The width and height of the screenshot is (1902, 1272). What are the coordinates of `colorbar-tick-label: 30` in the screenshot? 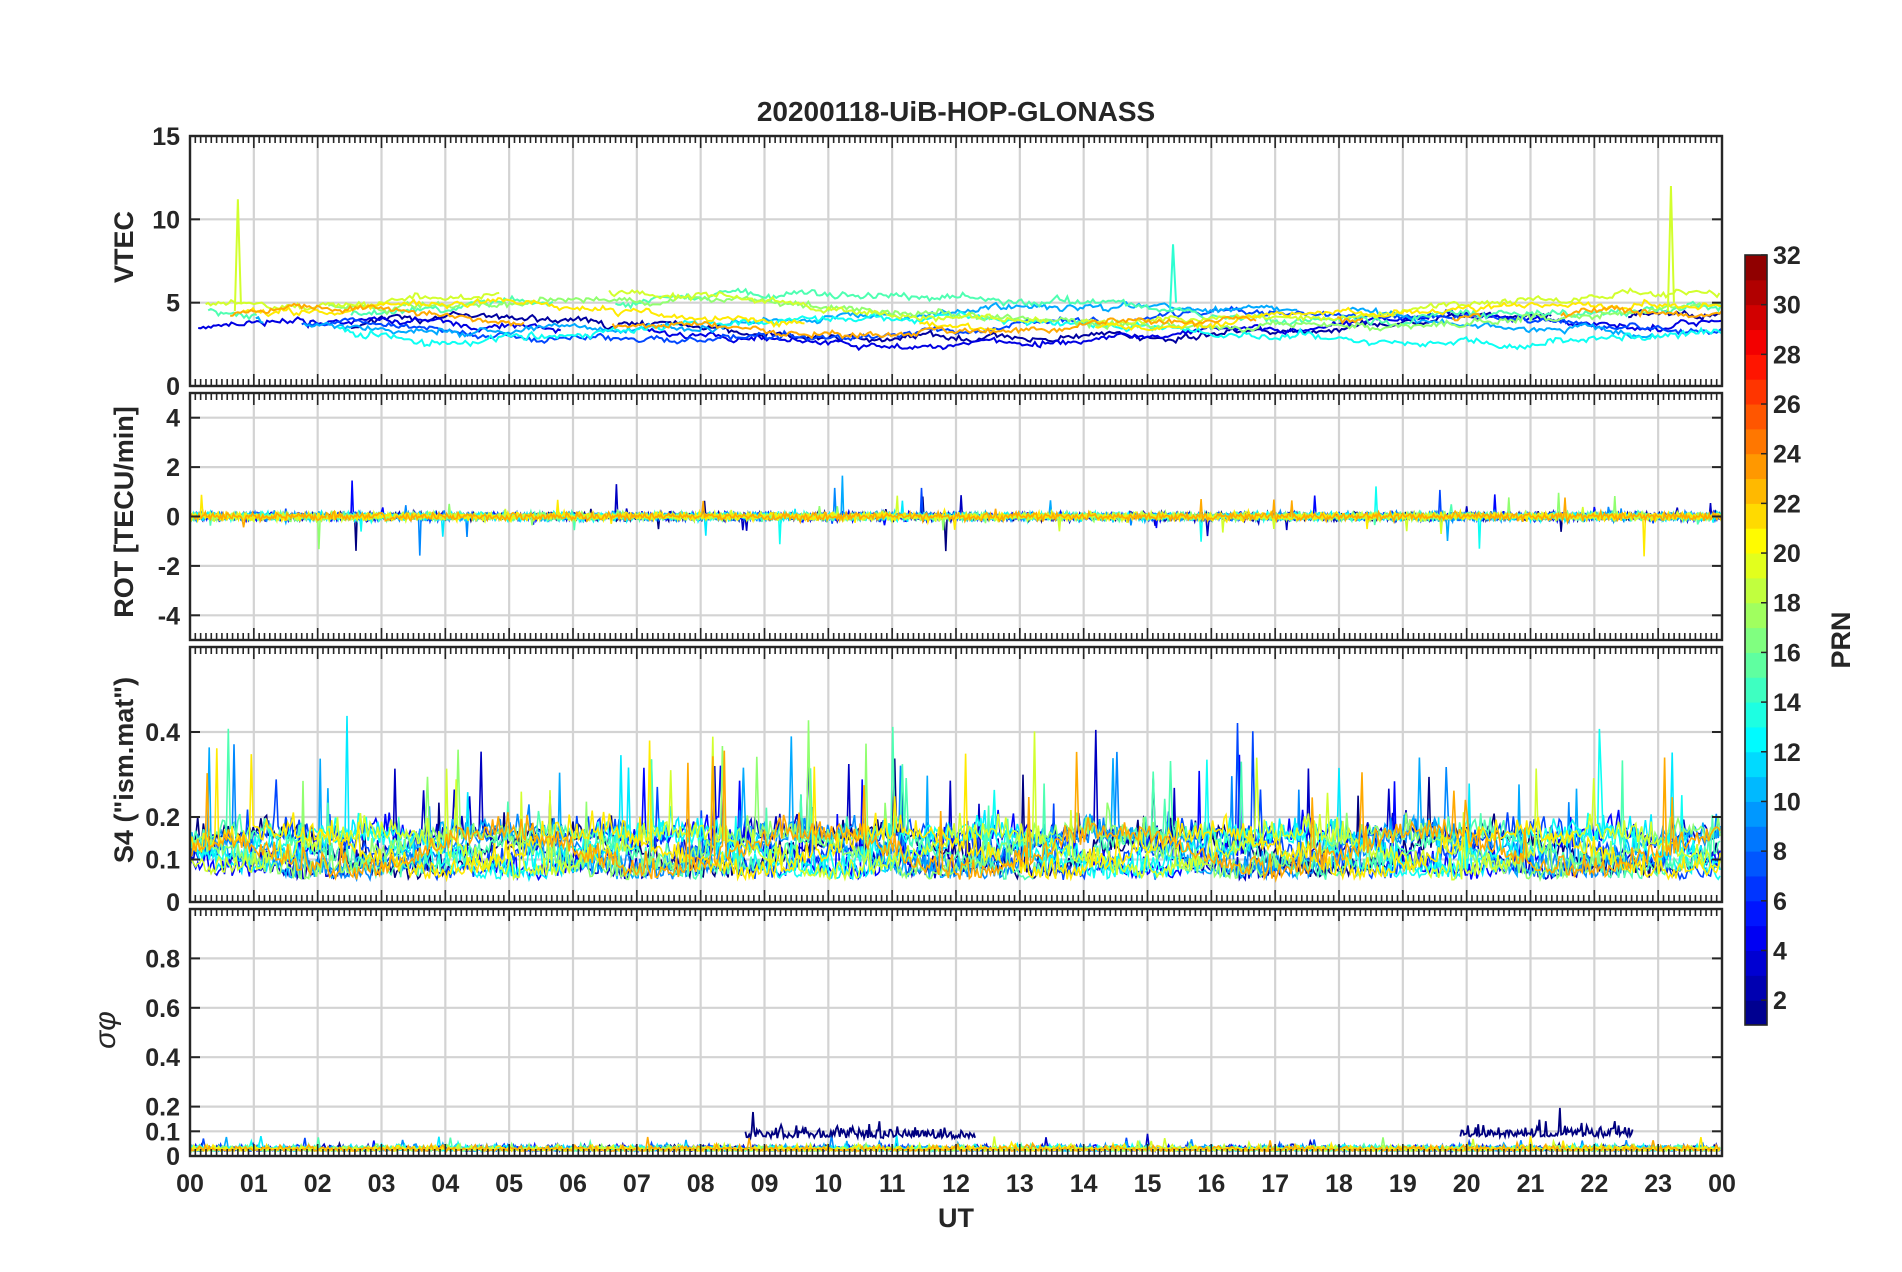 It's located at (1787, 306).